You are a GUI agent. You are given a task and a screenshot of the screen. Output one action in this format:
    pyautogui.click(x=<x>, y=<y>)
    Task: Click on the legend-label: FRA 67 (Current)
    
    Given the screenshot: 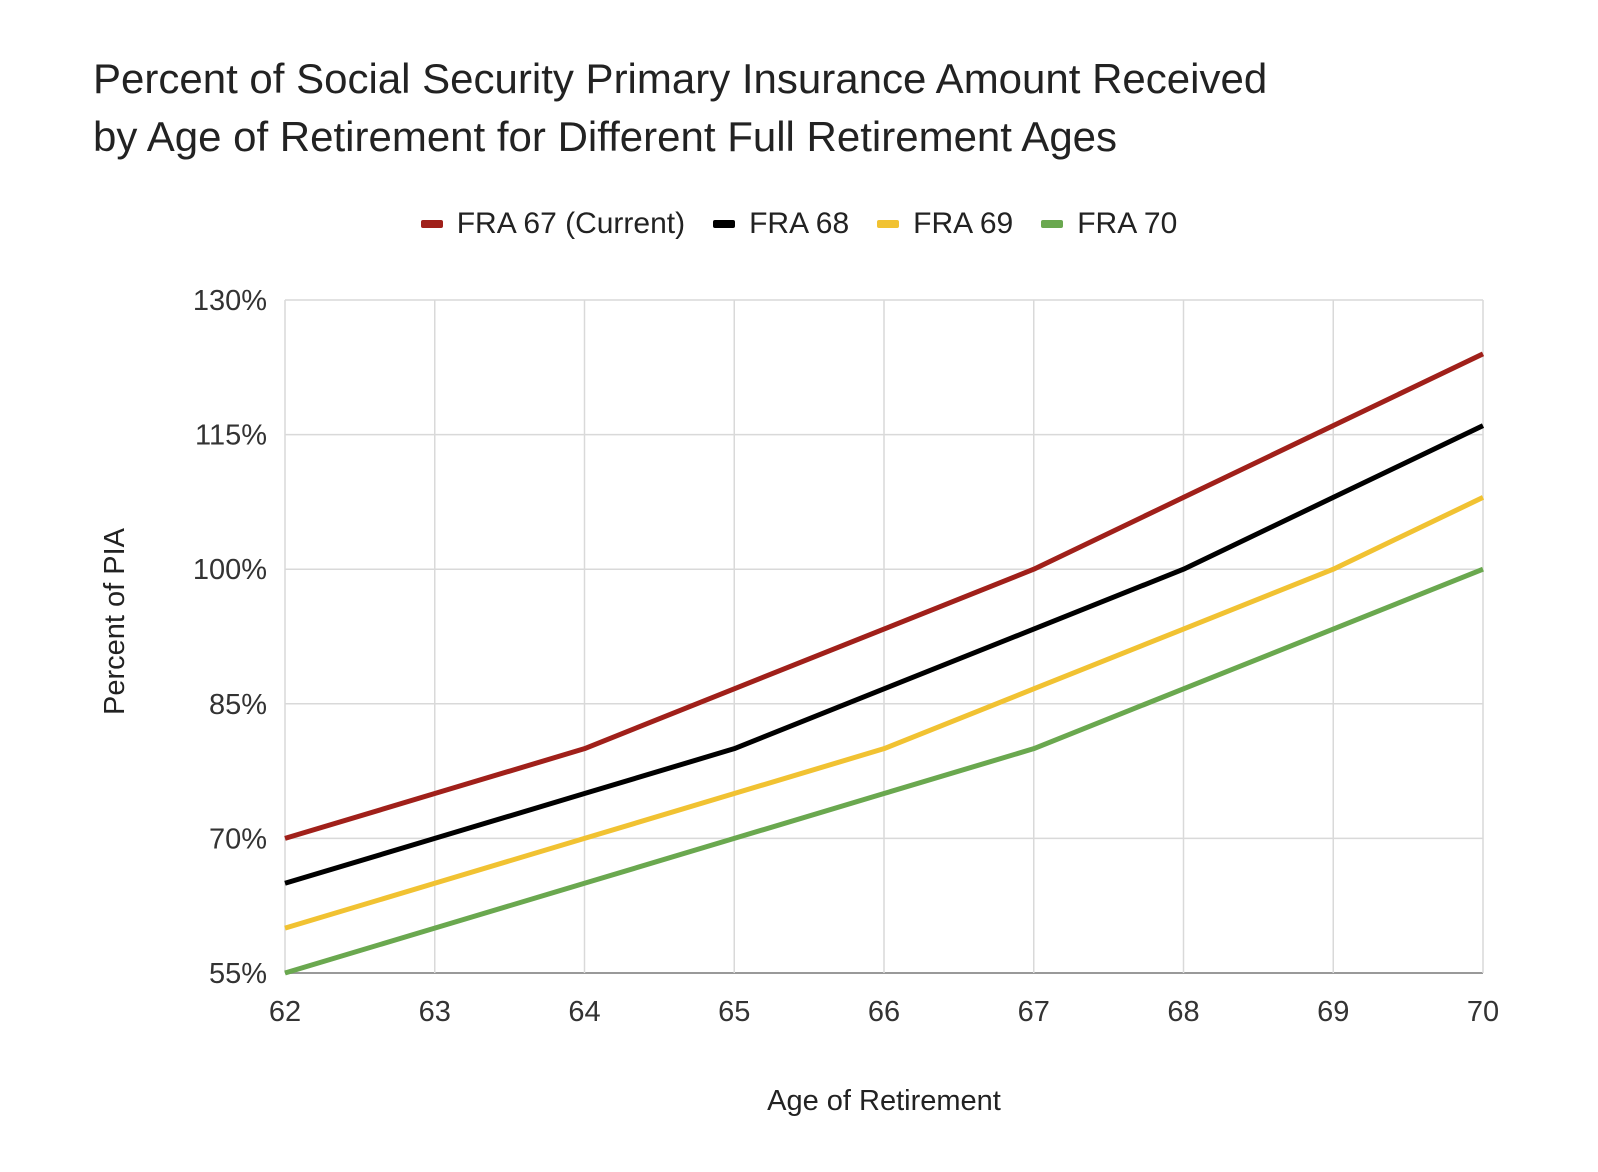 What is the action you would take?
    pyautogui.click(x=571, y=223)
    